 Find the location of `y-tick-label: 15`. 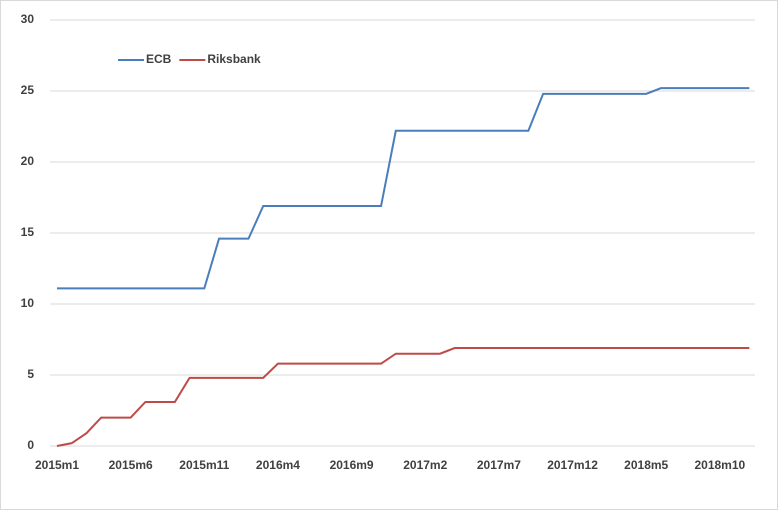

y-tick-label: 15 is located at coordinates (28, 232).